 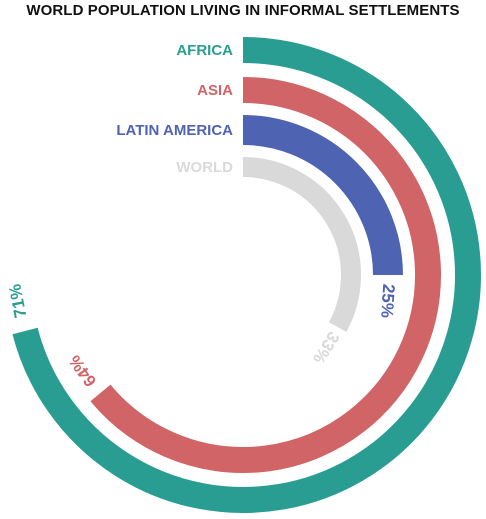 What do you see at coordinates (17, 300) in the screenshot?
I see `value-africa: 71%` at bounding box center [17, 300].